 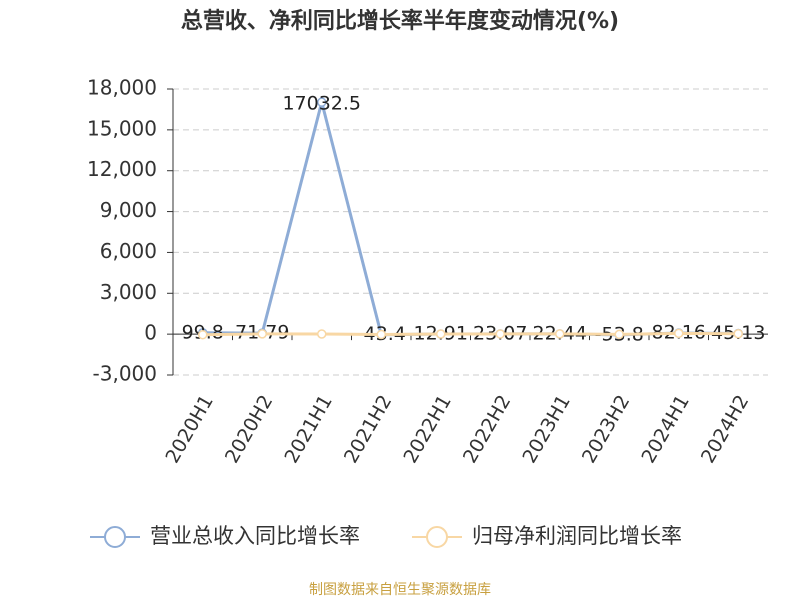 What do you see at coordinates (606, 429) in the screenshot?
I see `x-tick-label: 2023H2` at bounding box center [606, 429].